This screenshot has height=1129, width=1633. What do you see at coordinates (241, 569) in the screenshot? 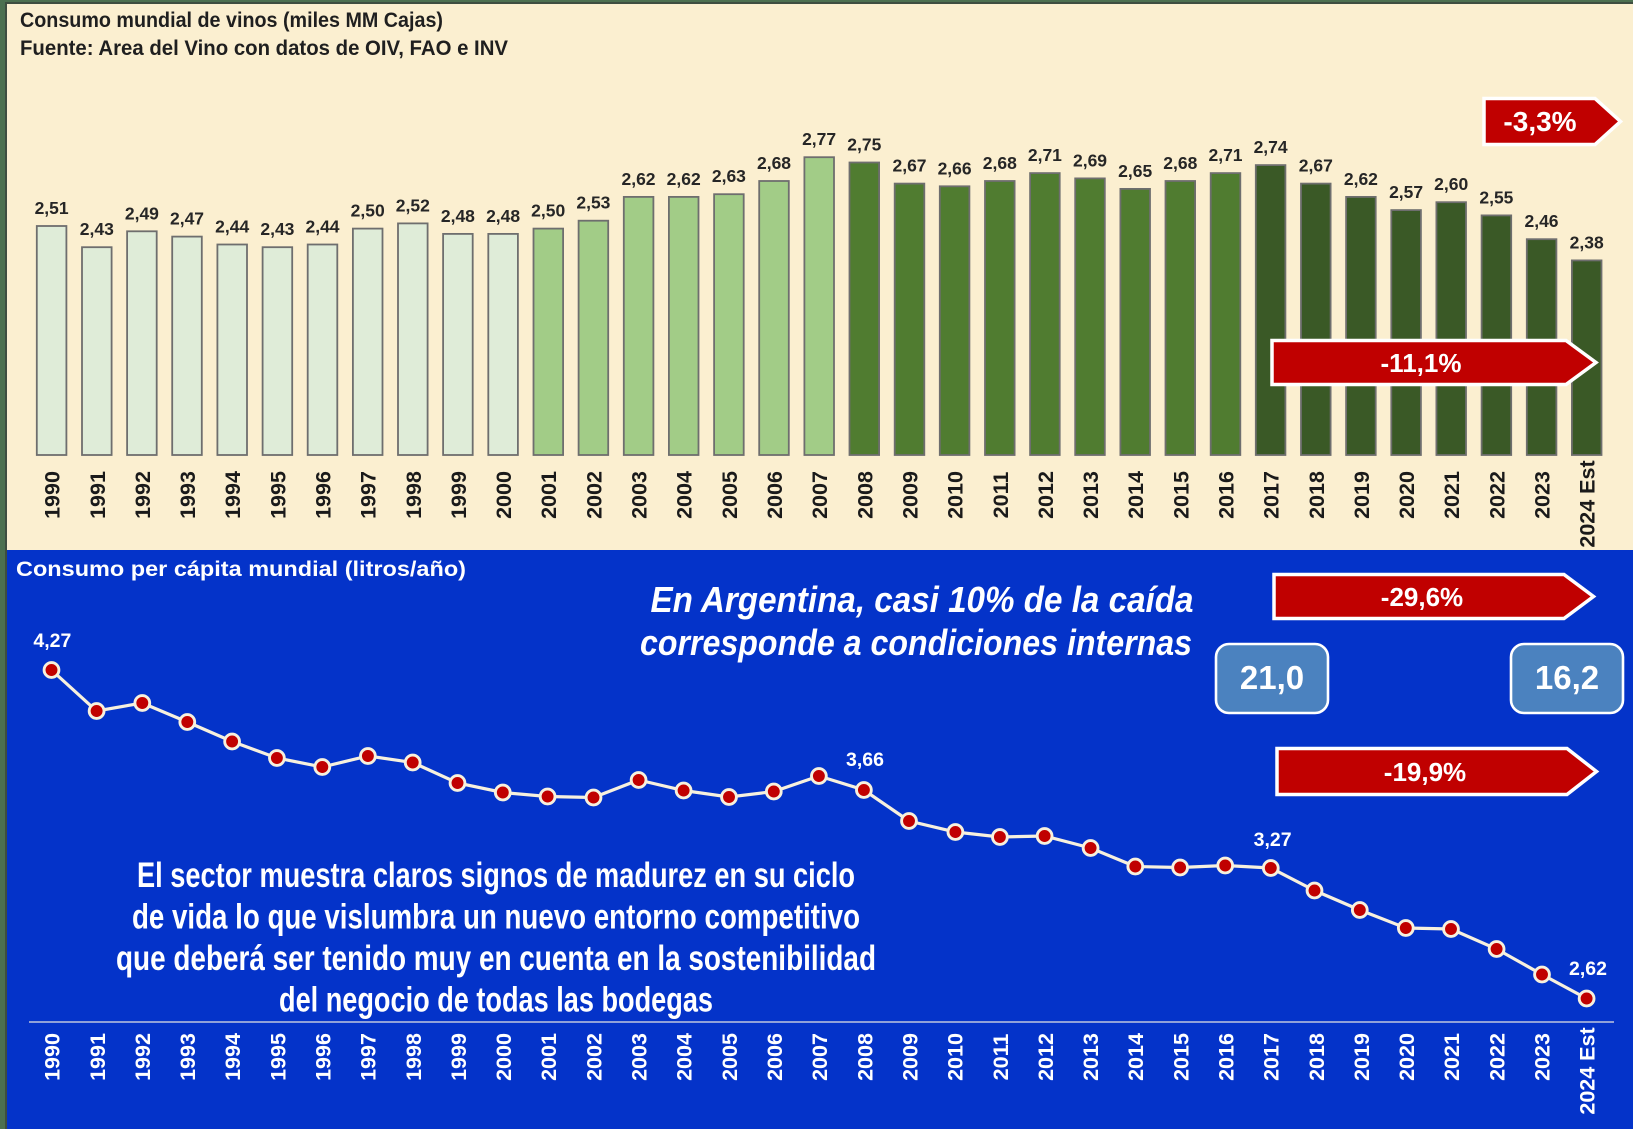
I see `svg-text:Consumo per cápita mundial (li: Consumo per cápita mundial (litros/año)` at bounding box center [241, 569].